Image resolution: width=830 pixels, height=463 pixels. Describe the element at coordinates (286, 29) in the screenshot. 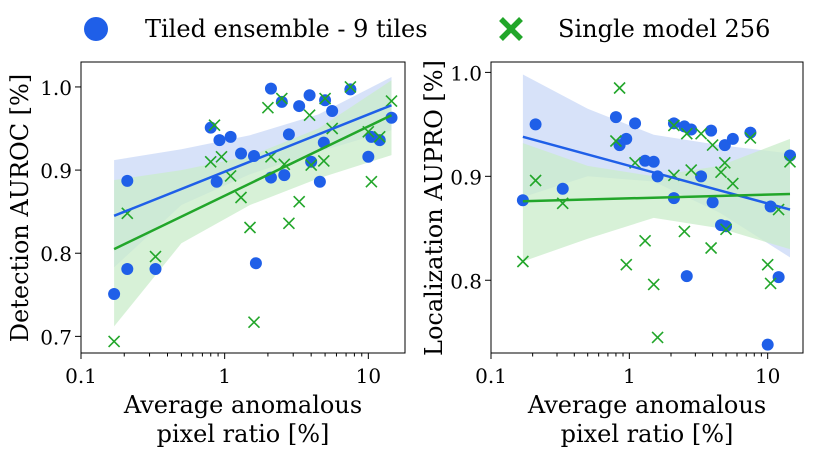

I see `legend-label-tiled: Tiled ensemble - 9 tiles` at that location.